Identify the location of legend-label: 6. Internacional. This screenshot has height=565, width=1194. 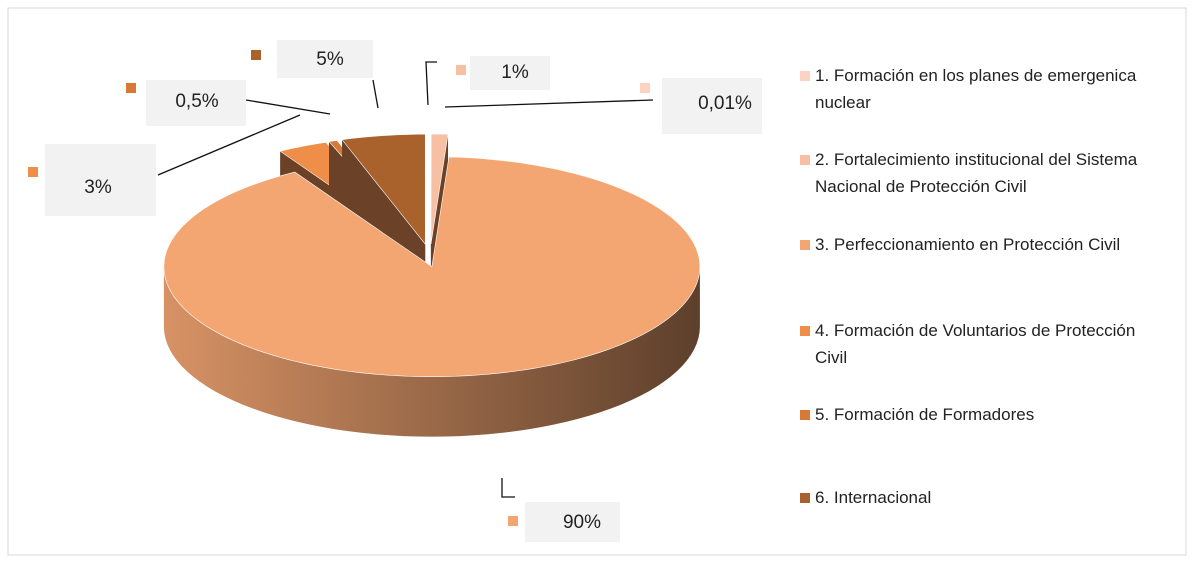
(873, 497).